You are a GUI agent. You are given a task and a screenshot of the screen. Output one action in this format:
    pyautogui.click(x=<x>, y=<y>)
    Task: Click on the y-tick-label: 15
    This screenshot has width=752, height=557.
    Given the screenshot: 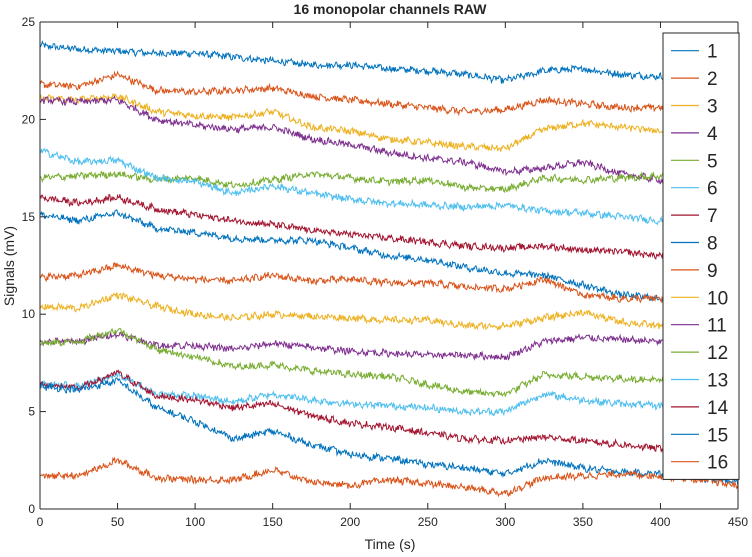 What is the action you would take?
    pyautogui.click(x=29, y=217)
    